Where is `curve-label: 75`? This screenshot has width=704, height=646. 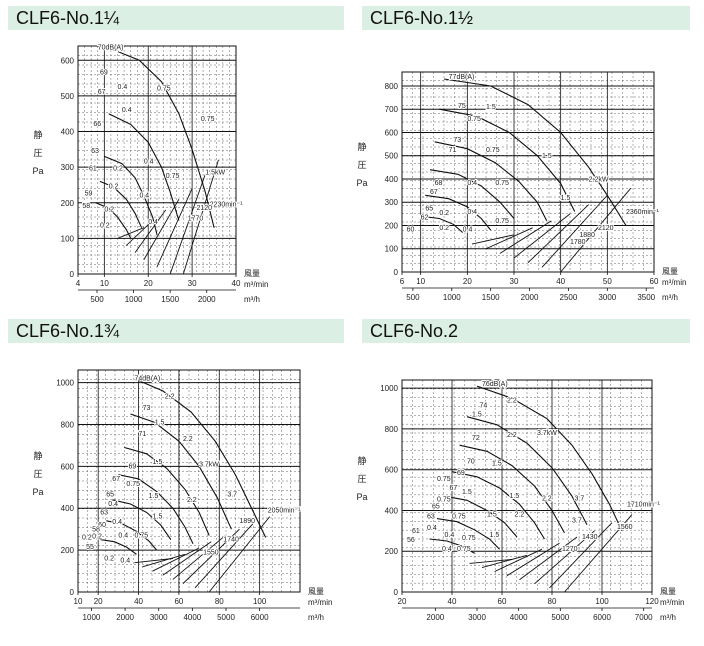
curve-label: 75 is located at coordinates (462, 106).